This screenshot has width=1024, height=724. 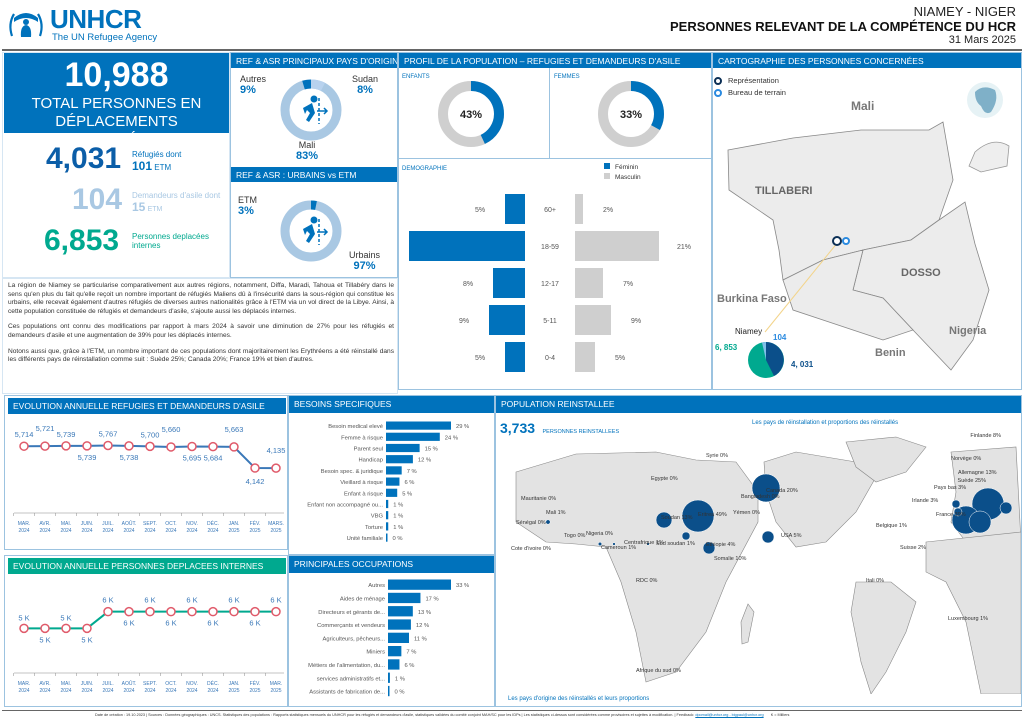 I want to click on origin-country-label: Mauritanie 0%, so click(x=538, y=499).